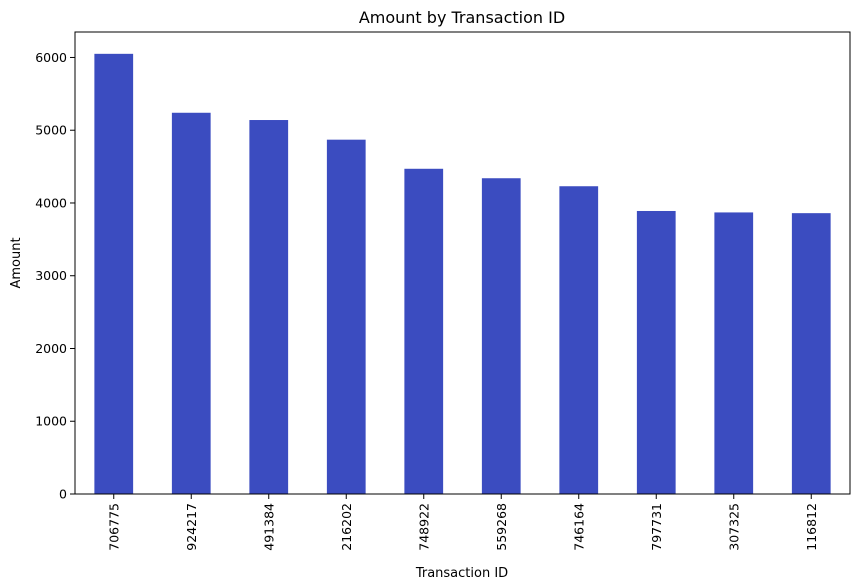 This screenshot has width=859, height=586. Describe the element at coordinates (501, 527) in the screenshot. I see `x-tick-label: 559268` at that location.